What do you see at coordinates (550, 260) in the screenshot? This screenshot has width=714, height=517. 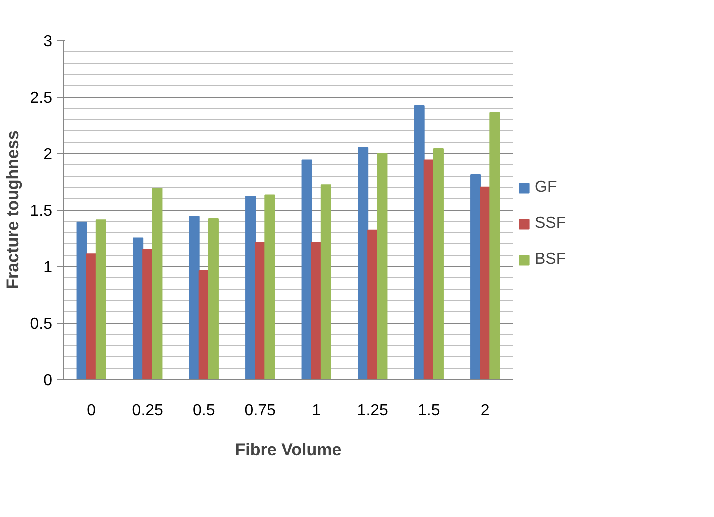 I see `legend-label: BSF` at bounding box center [550, 260].